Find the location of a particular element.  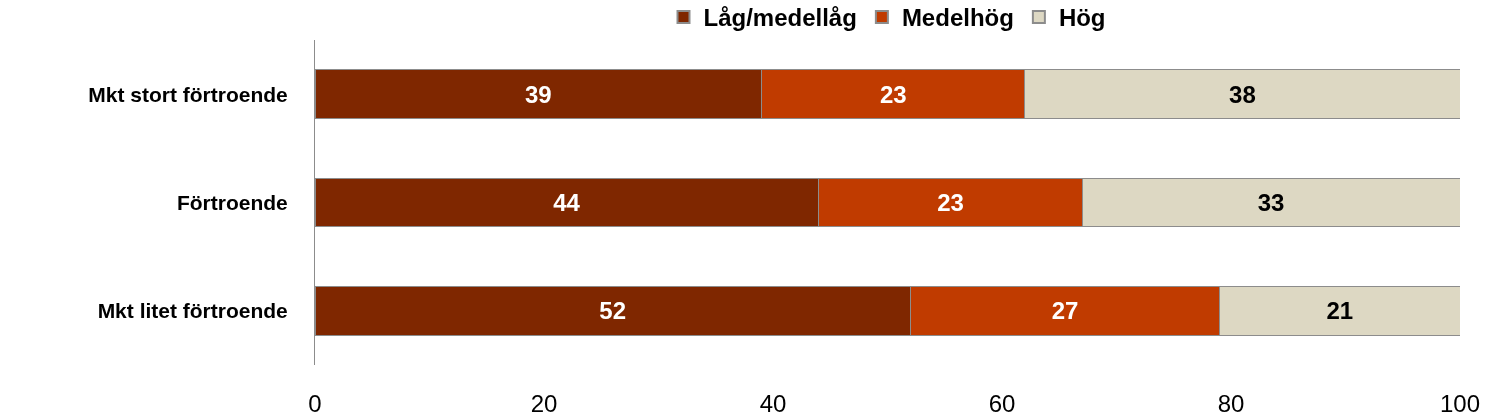

legend-label: Hög is located at coordinates (1082, 18).